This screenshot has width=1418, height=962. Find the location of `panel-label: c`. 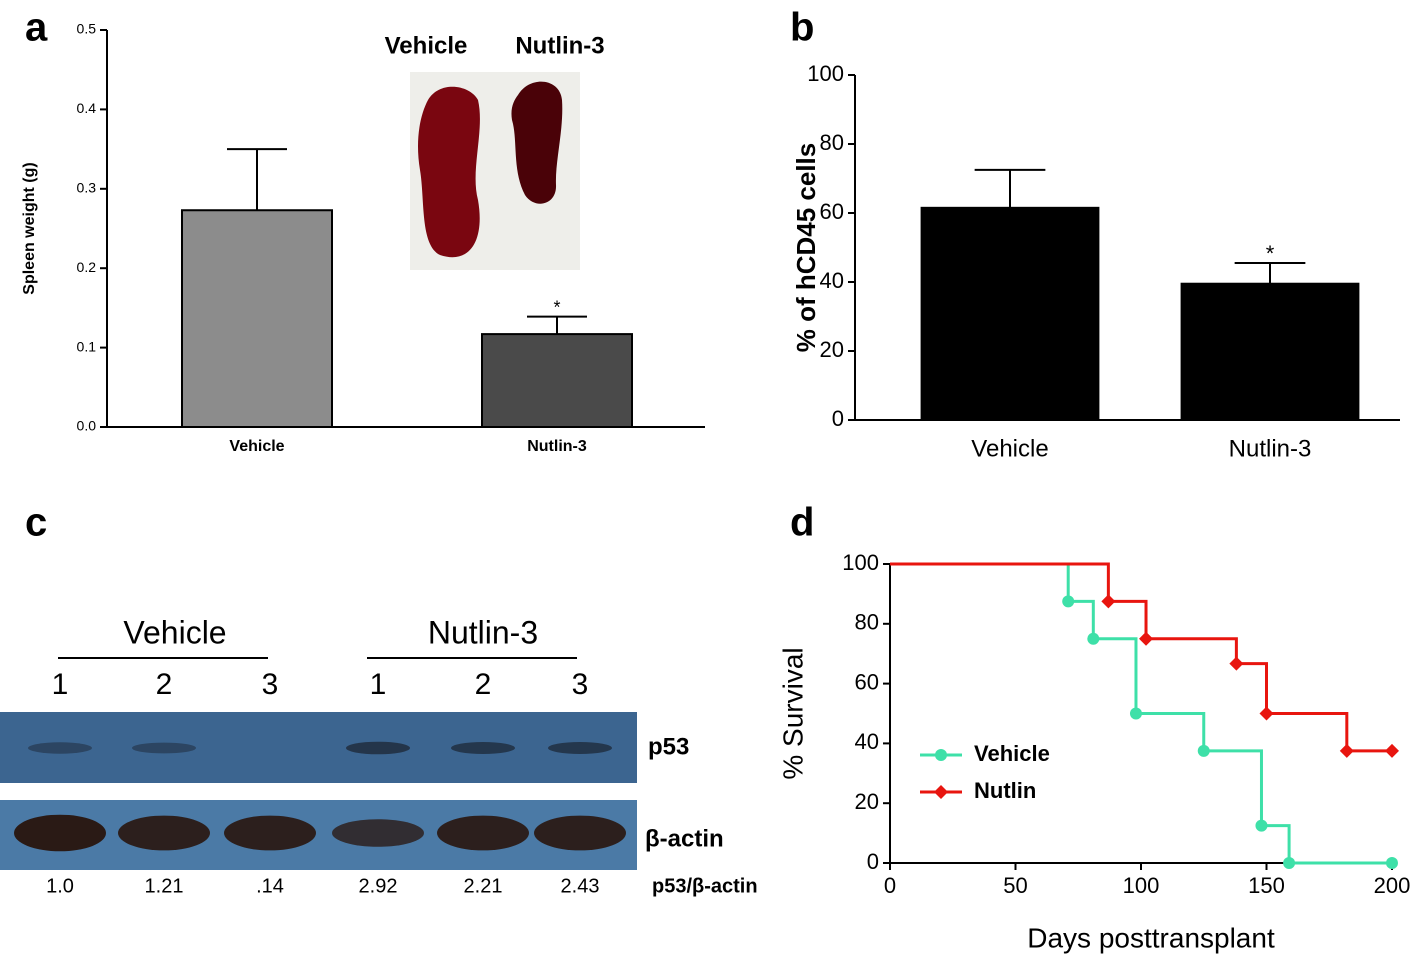

panel-label: c is located at coordinates (36, 523).